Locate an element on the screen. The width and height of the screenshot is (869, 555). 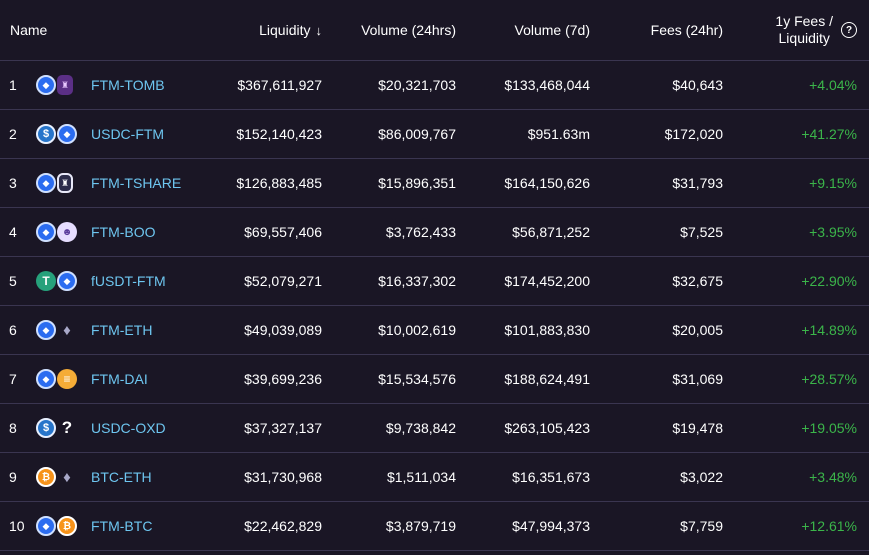
row-rank: 9 is located at coordinates (13, 477).